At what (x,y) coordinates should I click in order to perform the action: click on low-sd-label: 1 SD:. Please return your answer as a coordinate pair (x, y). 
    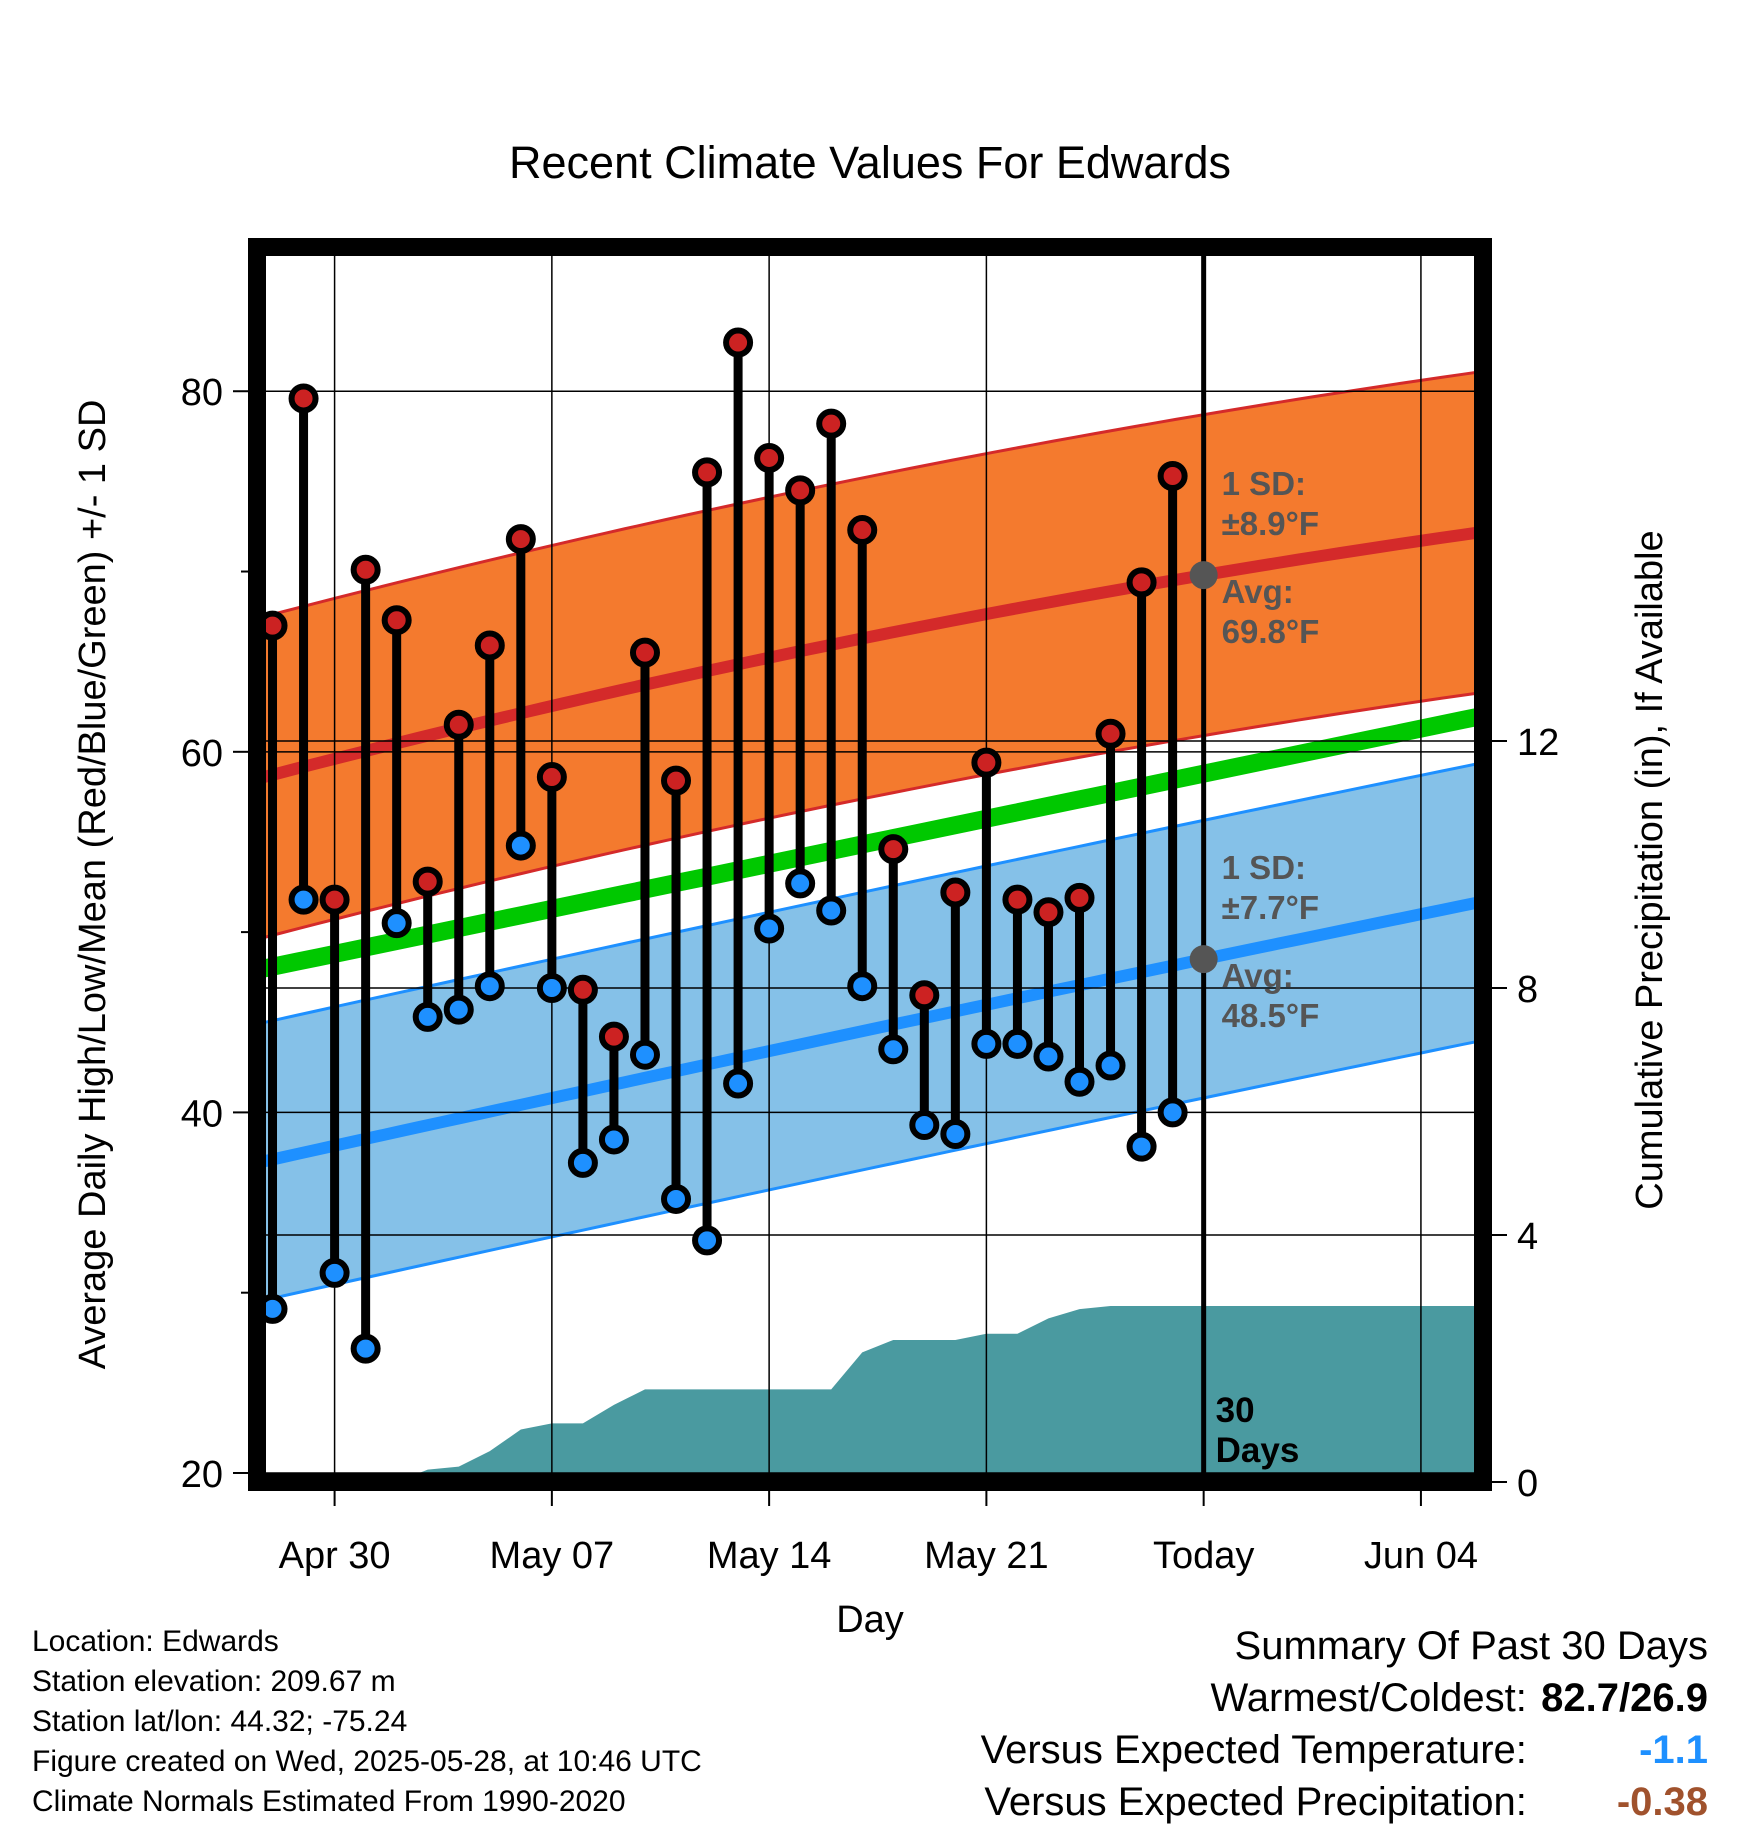
    Looking at the image, I should click on (1264, 867).